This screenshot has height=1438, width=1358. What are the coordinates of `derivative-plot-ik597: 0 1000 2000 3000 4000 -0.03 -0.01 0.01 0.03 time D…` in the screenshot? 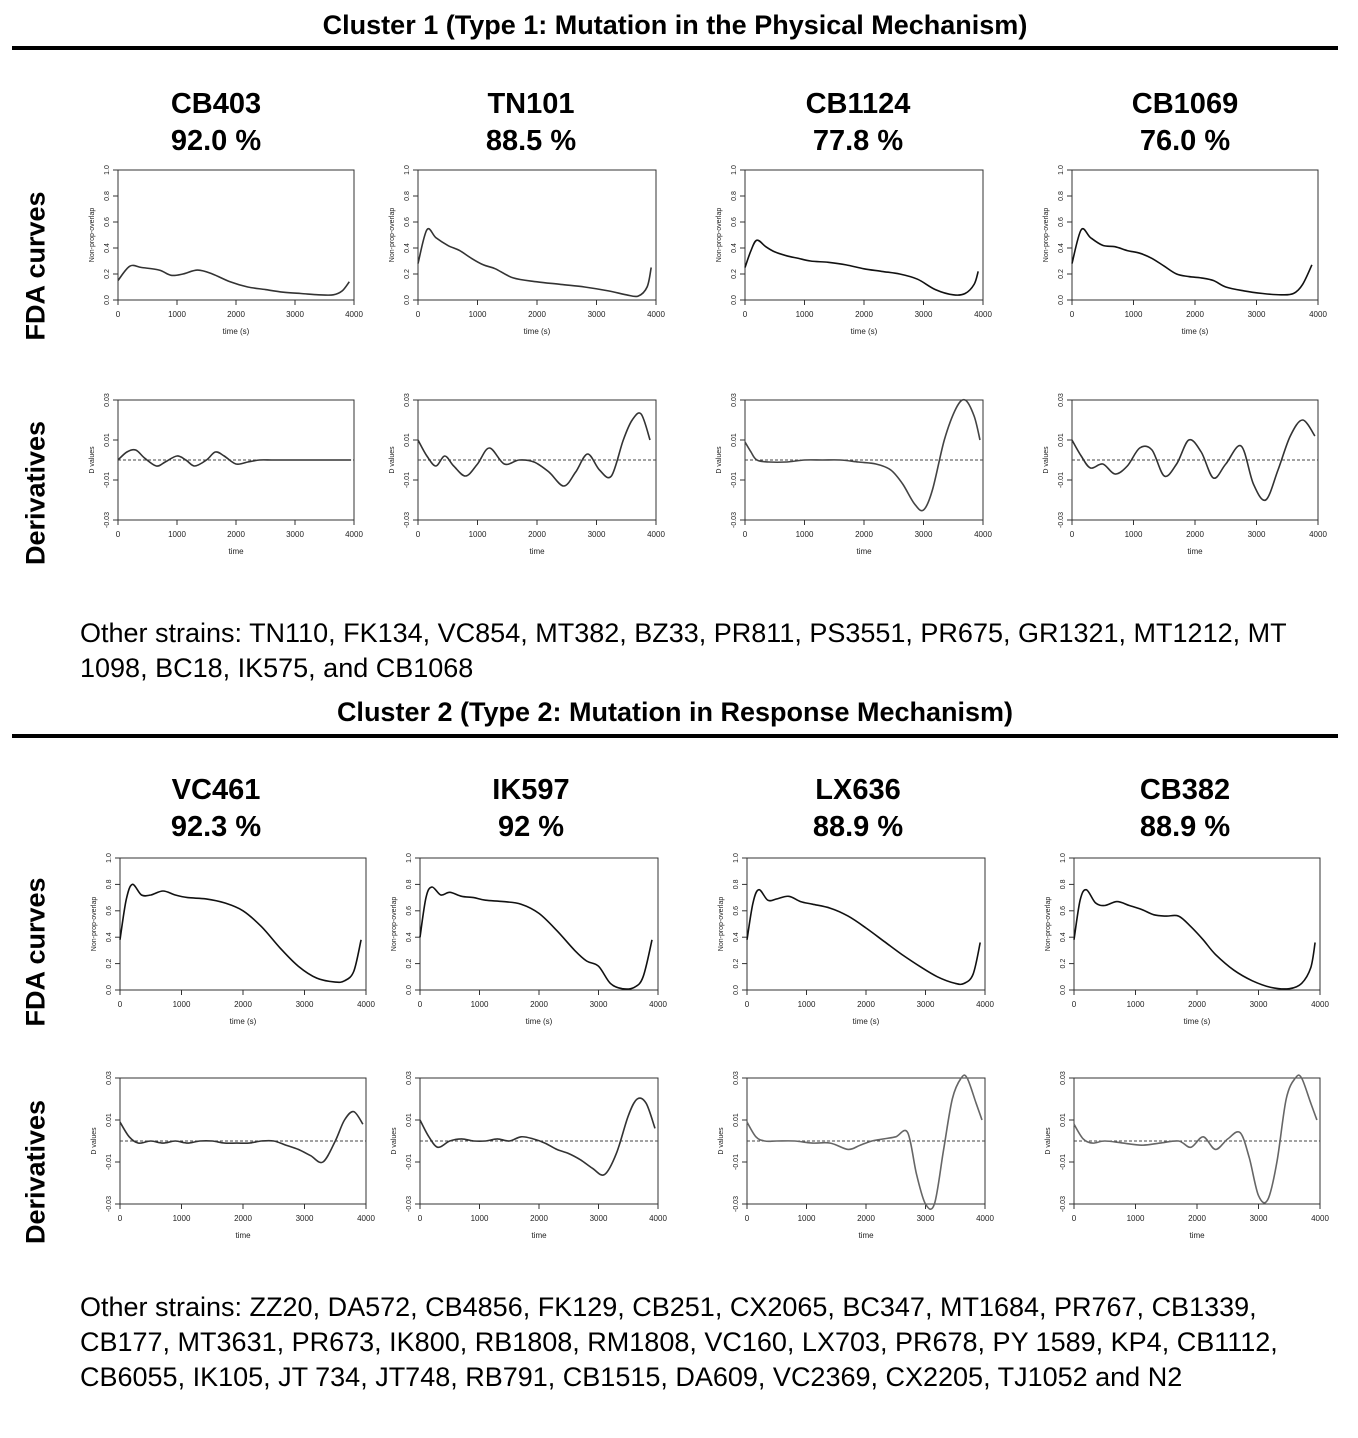 It's located at (529, 1155).